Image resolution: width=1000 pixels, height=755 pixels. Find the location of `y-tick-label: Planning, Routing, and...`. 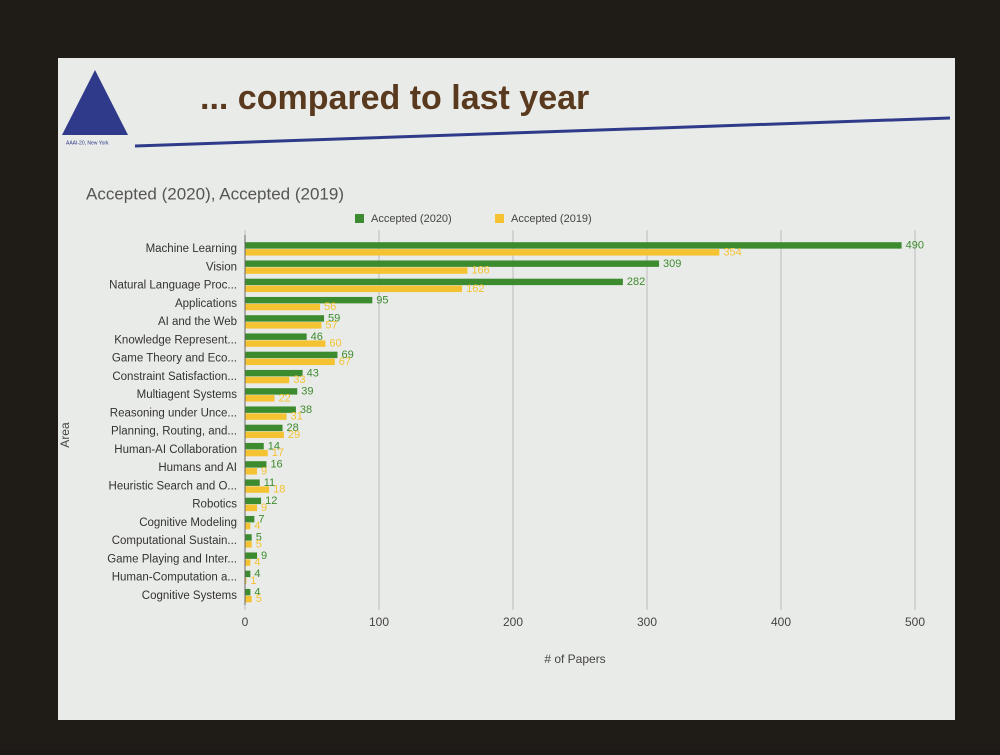

y-tick-label: Planning, Routing, and... is located at coordinates (174, 432).